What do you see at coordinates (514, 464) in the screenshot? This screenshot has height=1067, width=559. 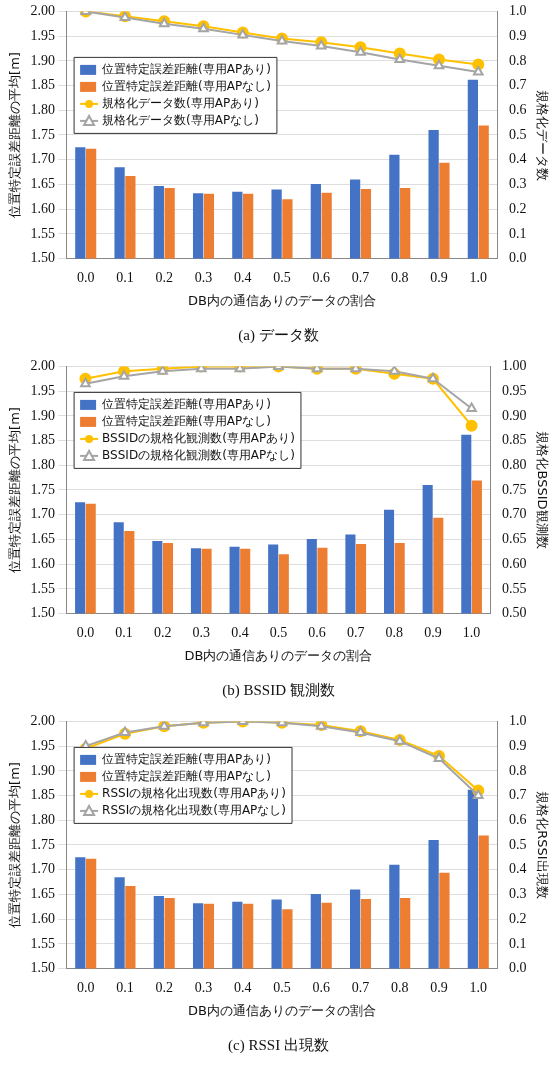 I see `y2-tick-label: 0.80` at bounding box center [514, 464].